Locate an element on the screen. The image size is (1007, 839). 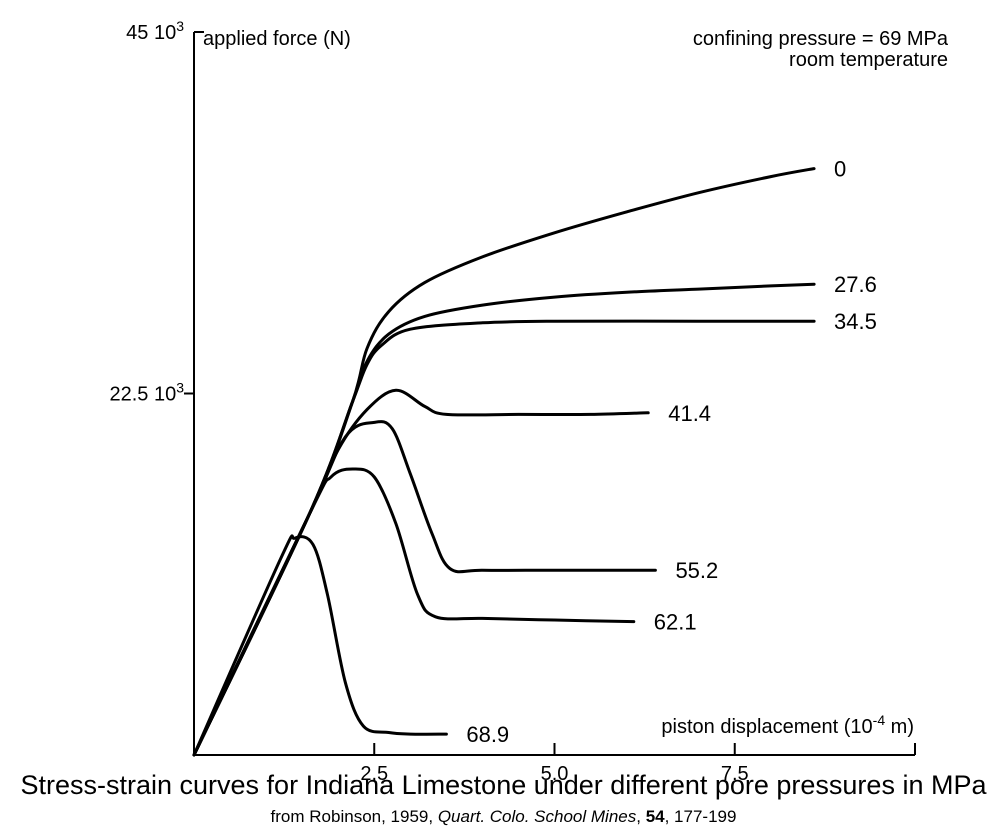
x-tick-label: 7.5 is located at coordinates (735, 774).